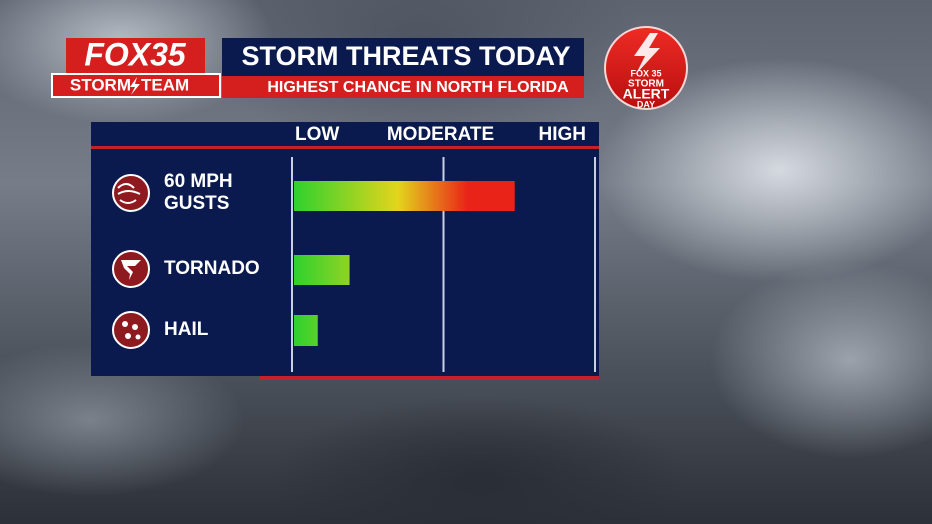 The image size is (932, 524). I want to click on subtitle-box, so click(403, 87).